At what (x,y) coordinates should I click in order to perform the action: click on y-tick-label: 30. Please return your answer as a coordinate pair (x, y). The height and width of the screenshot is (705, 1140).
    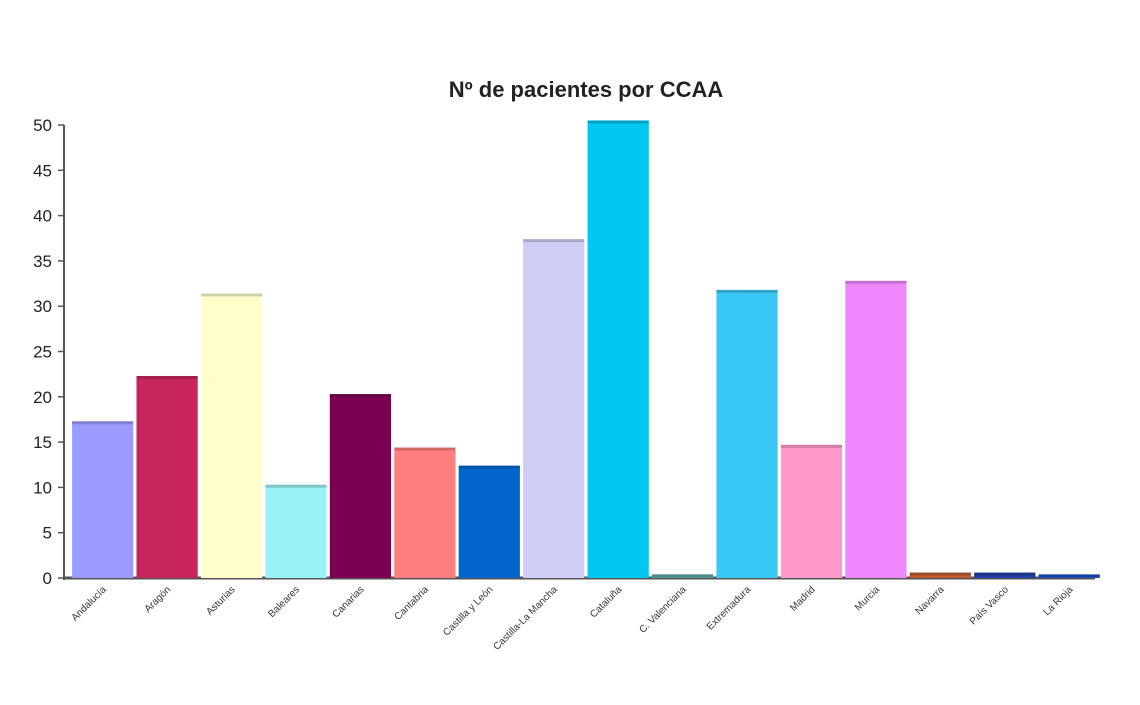
    Looking at the image, I should click on (42, 306).